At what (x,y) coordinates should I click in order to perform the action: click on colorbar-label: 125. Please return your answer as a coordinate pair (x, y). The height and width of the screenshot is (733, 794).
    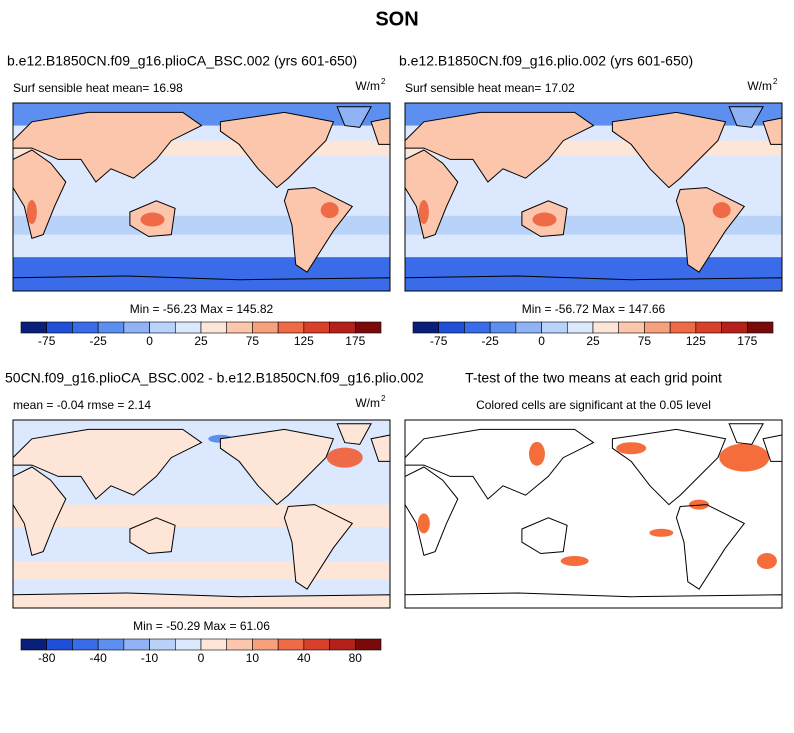
    Looking at the image, I should click on (696, 341).